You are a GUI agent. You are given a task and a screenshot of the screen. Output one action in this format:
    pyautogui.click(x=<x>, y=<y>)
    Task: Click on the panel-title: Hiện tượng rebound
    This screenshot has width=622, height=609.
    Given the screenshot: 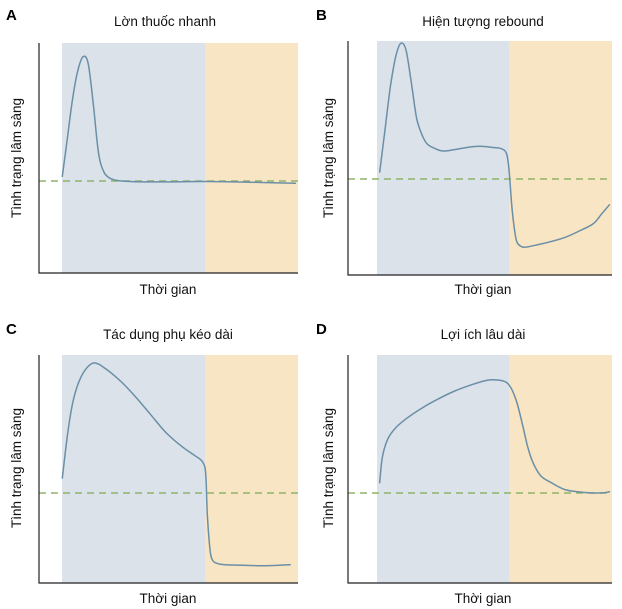 What is the action you would take?
    pyautogui.click(x=482, y=21)
    